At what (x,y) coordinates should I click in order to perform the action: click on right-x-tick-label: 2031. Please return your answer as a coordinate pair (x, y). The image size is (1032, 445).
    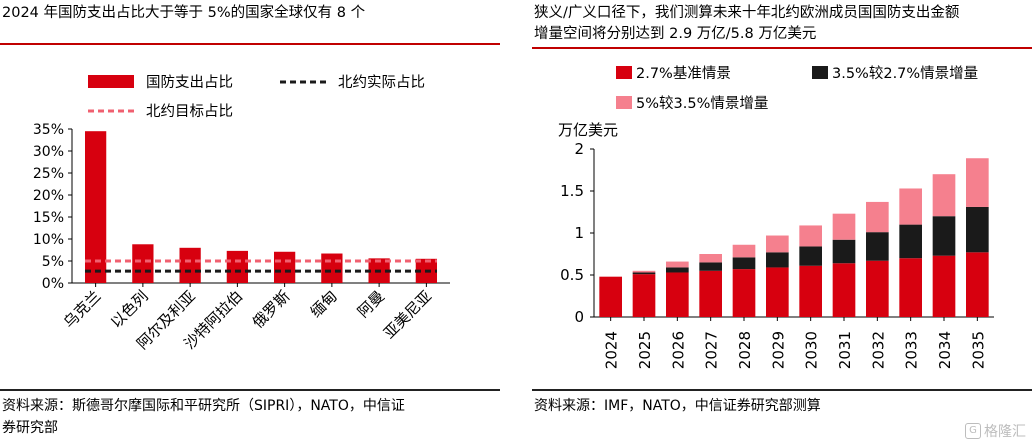
    Looking at the image, I should click on (845, 350).